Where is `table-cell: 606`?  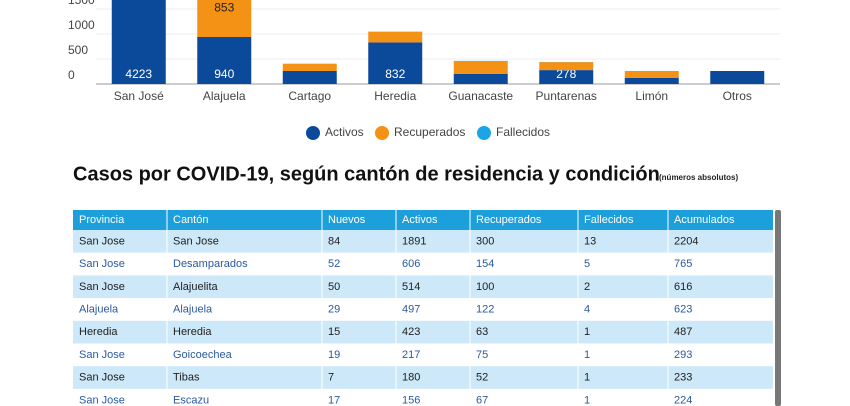 table-cell: 606 is located at coordinates (411, 264).